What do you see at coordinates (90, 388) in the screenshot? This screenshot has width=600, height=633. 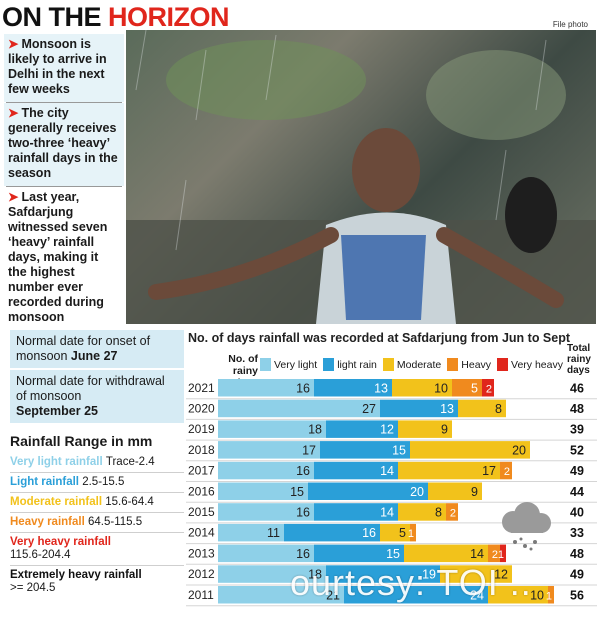 I see `withdrawal-label: Normal date for withdrawal of monsoon` at bounding box center [90, 388].